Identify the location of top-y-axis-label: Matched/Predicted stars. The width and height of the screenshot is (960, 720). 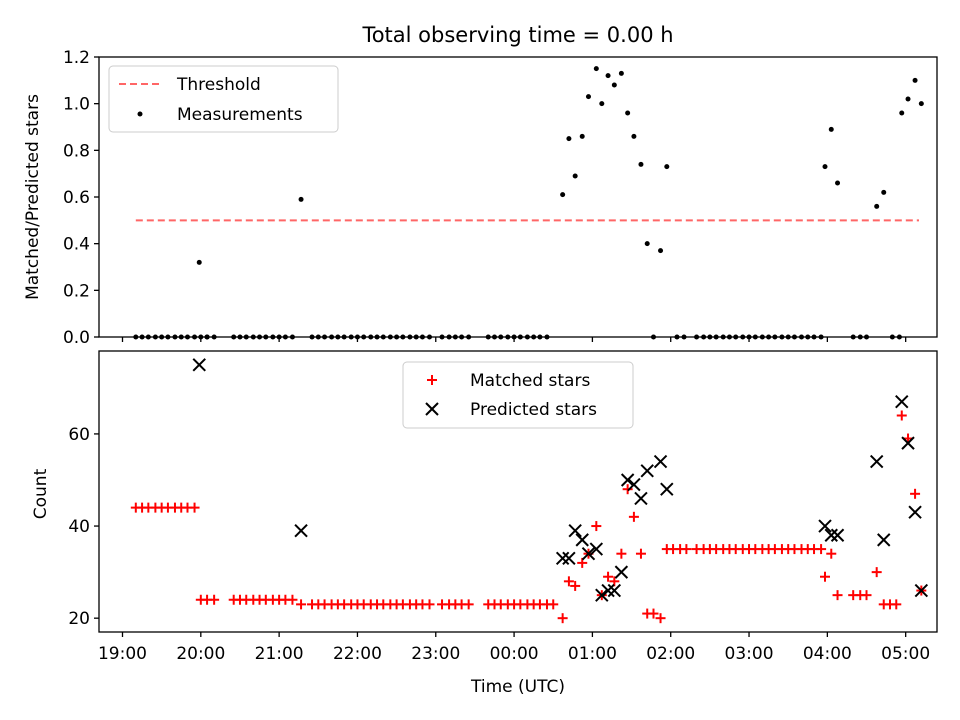
(33, 197).